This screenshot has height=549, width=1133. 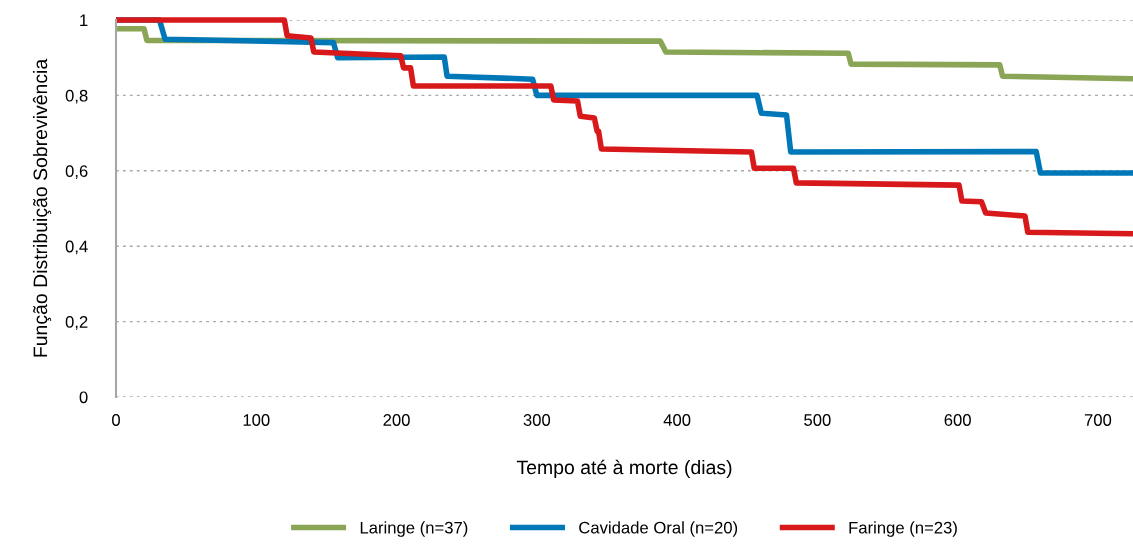 I want to click on y-tick-label: 1, so click(x=84, y=20).